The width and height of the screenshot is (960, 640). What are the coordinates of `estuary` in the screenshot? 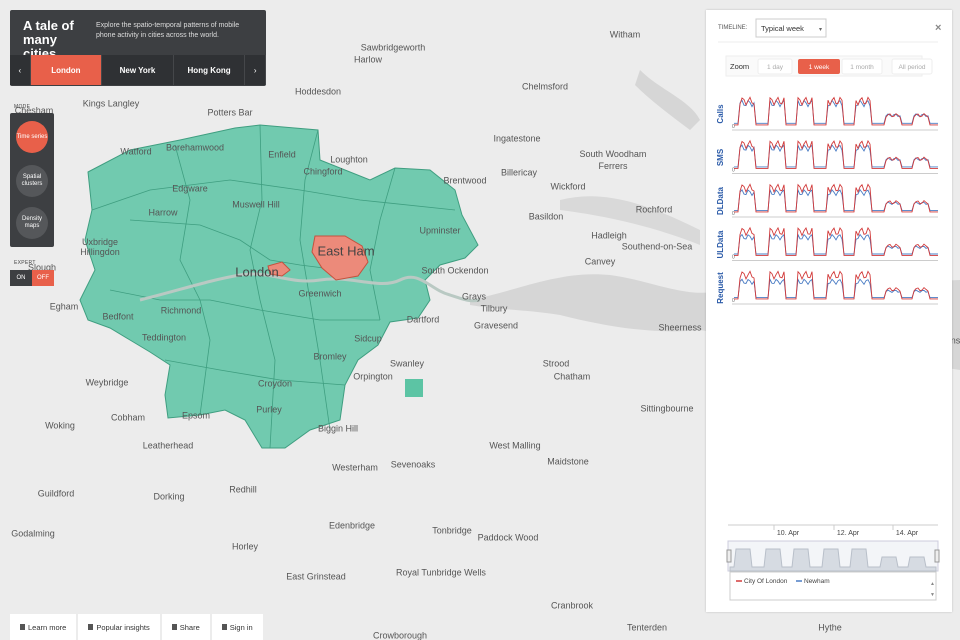 It's located at (630, 220).